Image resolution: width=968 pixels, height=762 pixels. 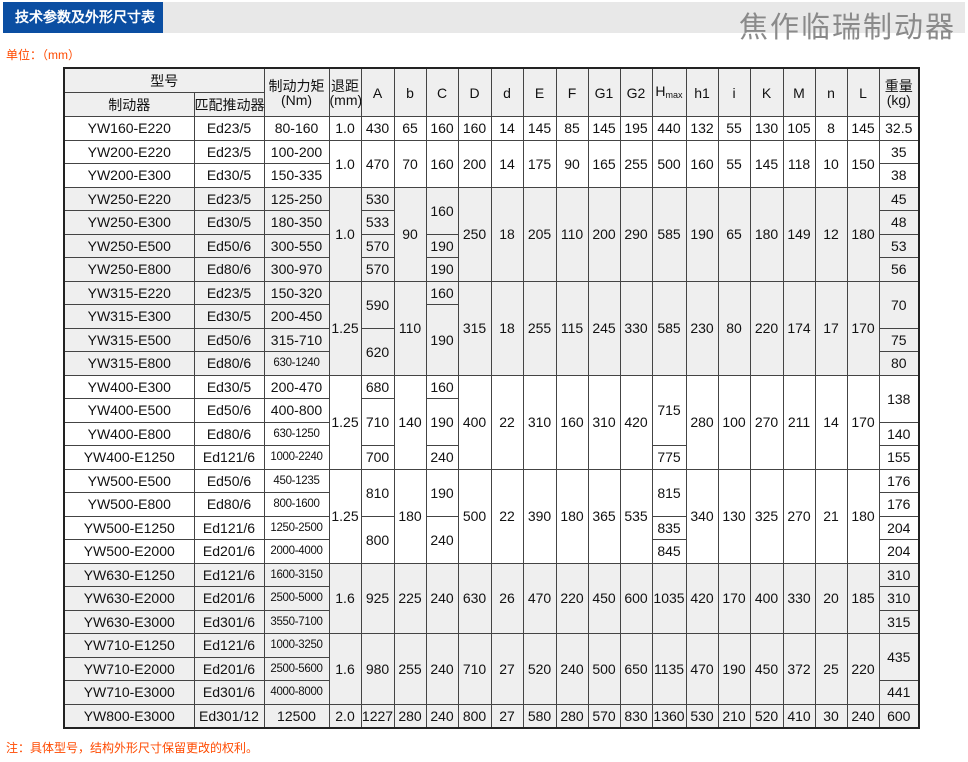 I want to click on table-cell: 240, so click(x=572, y=669).